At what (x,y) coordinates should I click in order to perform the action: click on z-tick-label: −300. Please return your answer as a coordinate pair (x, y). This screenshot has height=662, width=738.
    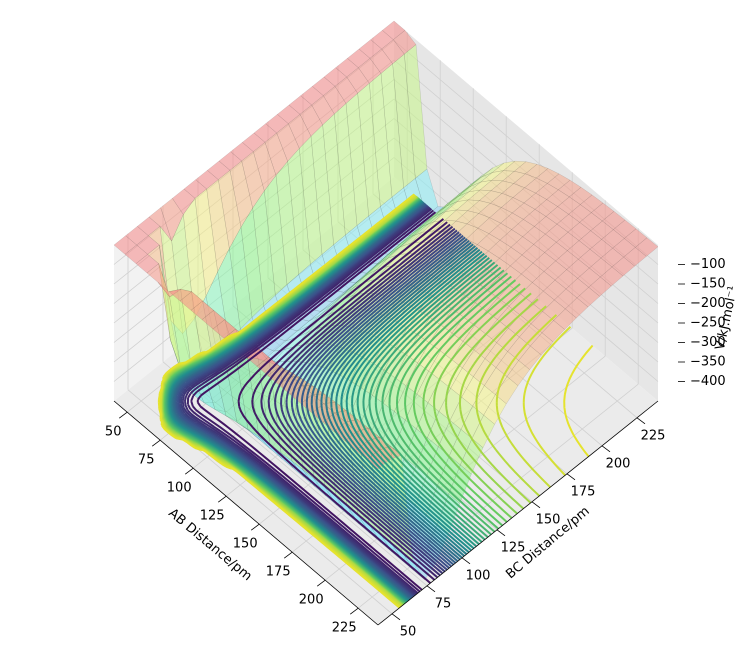
    Looking at the image, I should click on (708, 342).